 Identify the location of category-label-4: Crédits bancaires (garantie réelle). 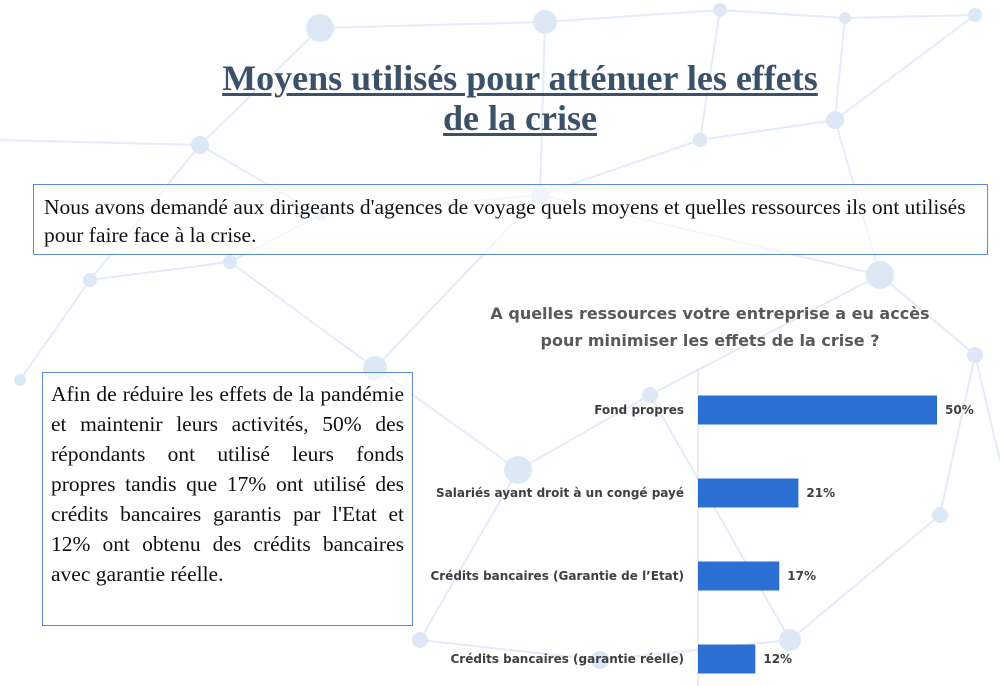
(568, 659).